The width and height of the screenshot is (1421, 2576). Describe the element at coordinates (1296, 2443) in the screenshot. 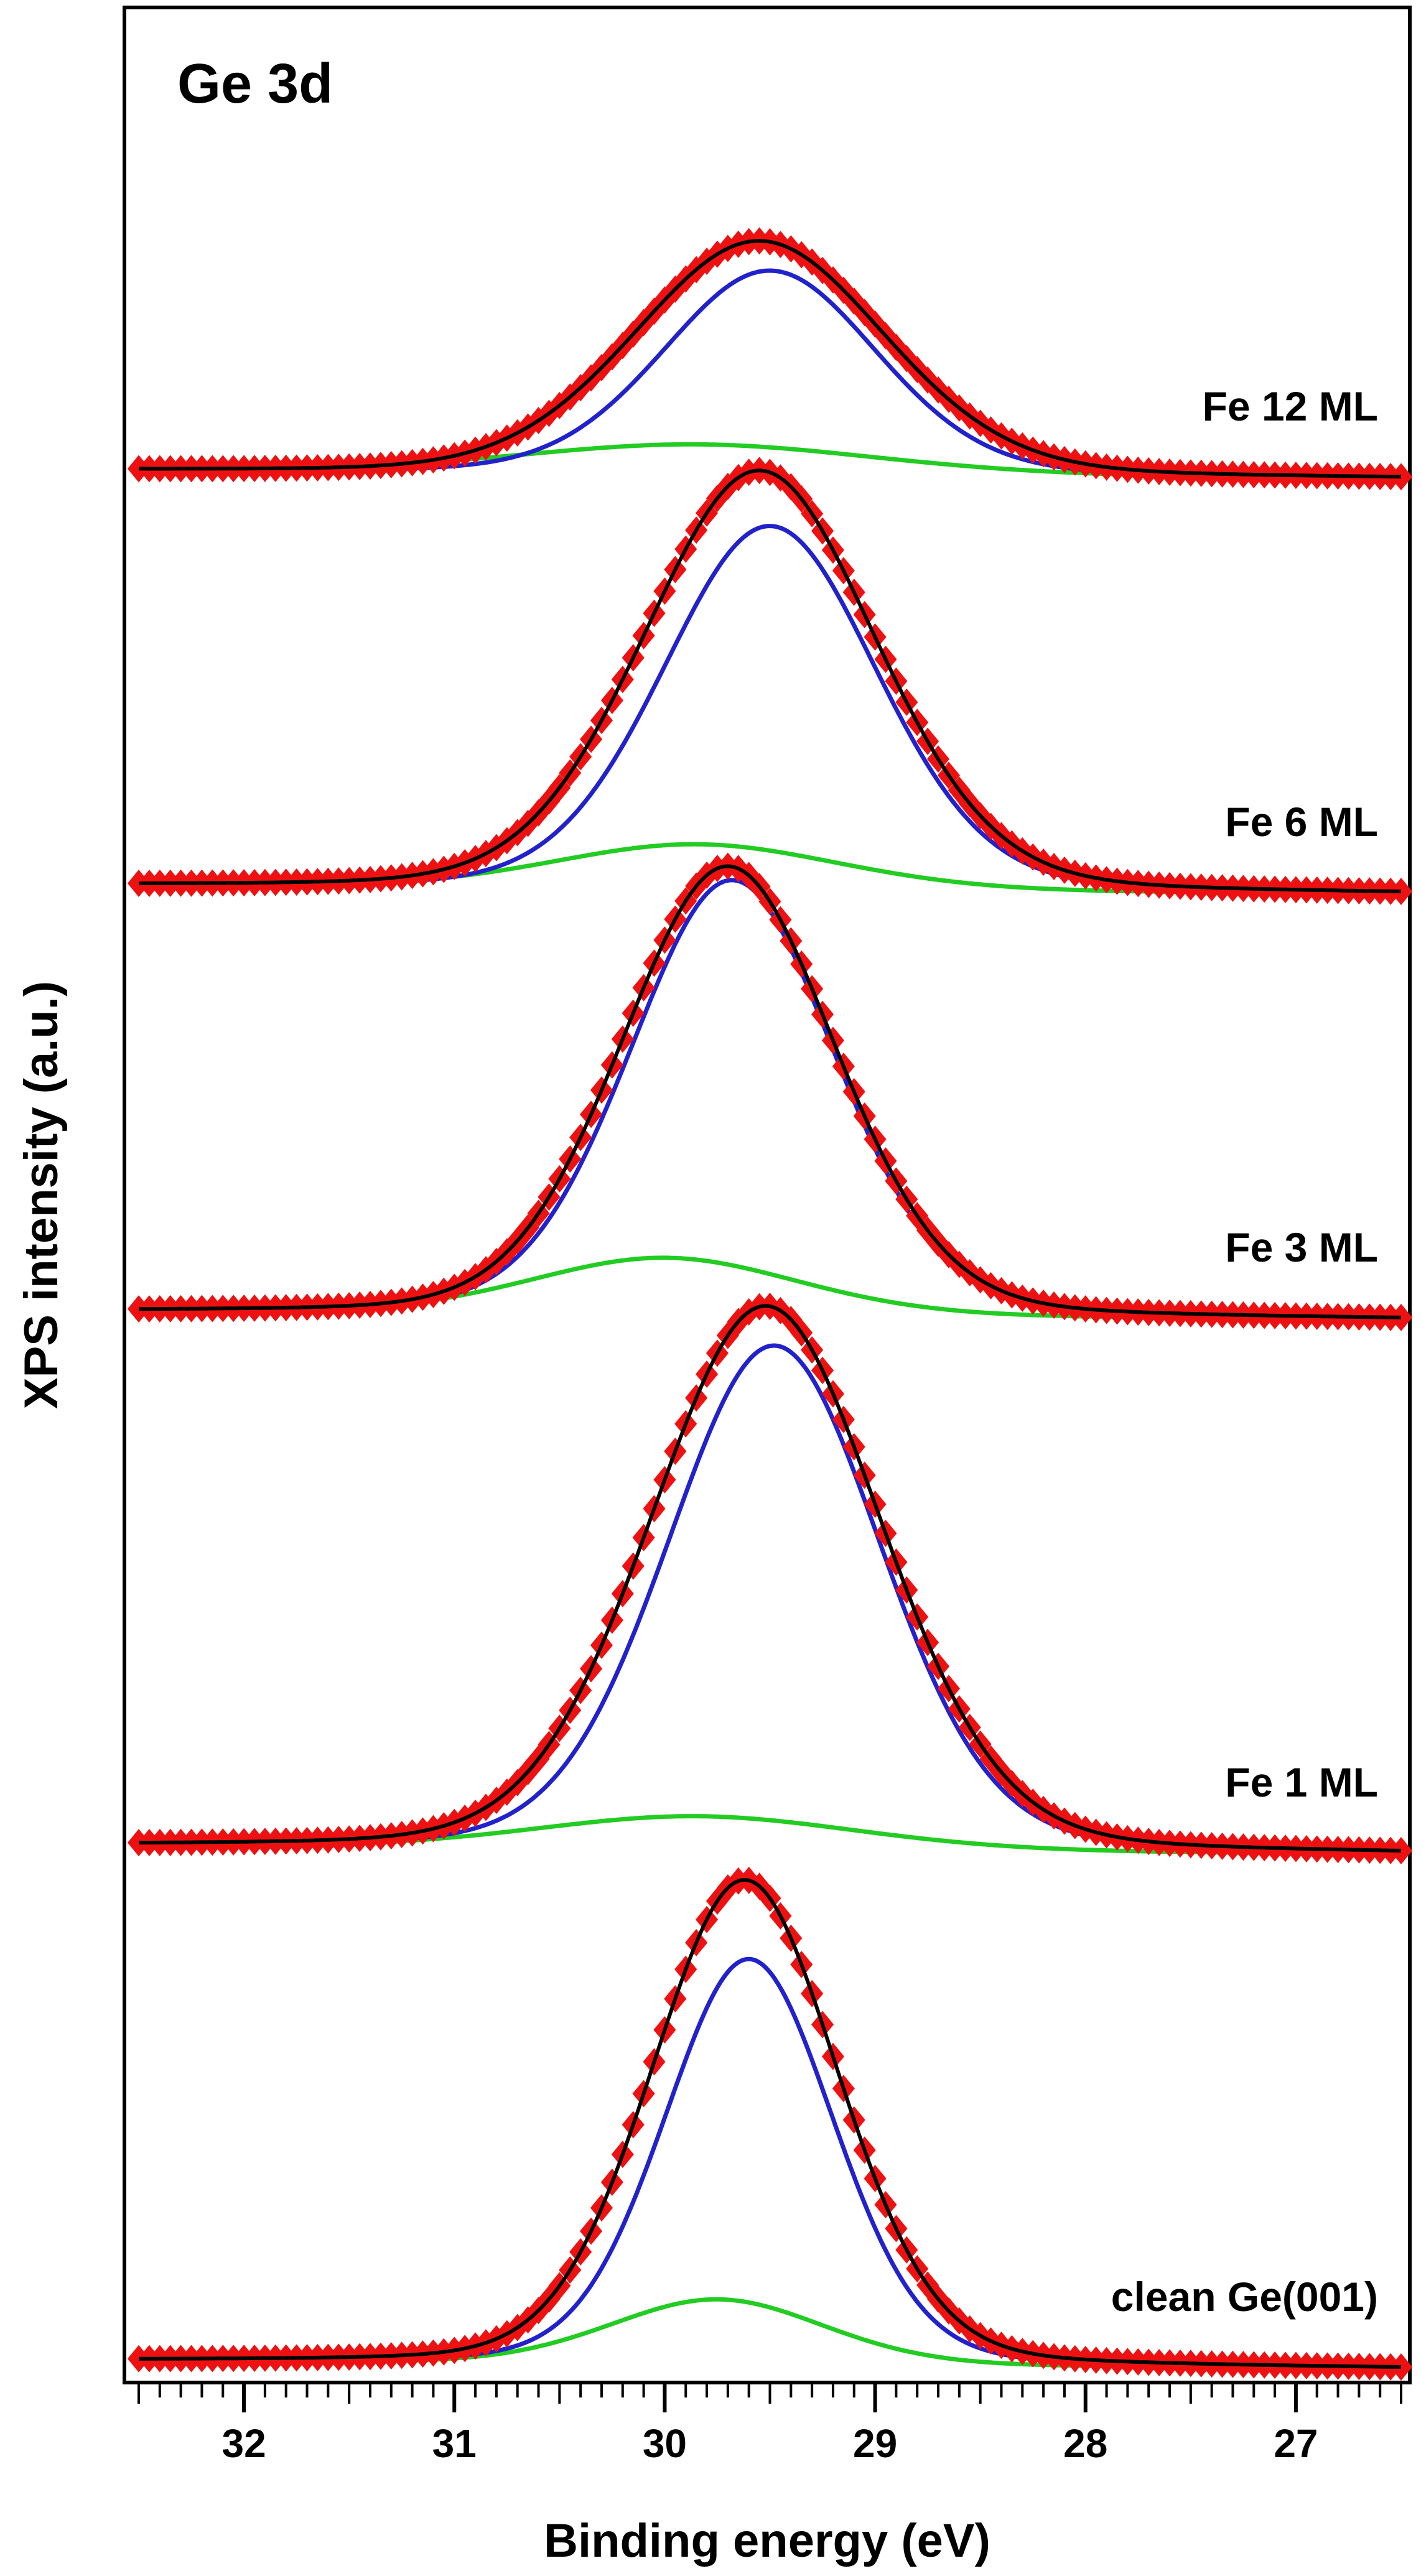

I see `x-tick-label: 27` at that location.